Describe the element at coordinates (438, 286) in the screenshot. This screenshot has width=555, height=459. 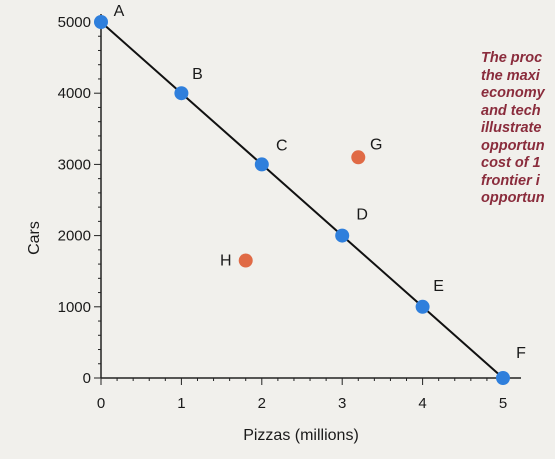
I see `point-label-e: E` at that location.